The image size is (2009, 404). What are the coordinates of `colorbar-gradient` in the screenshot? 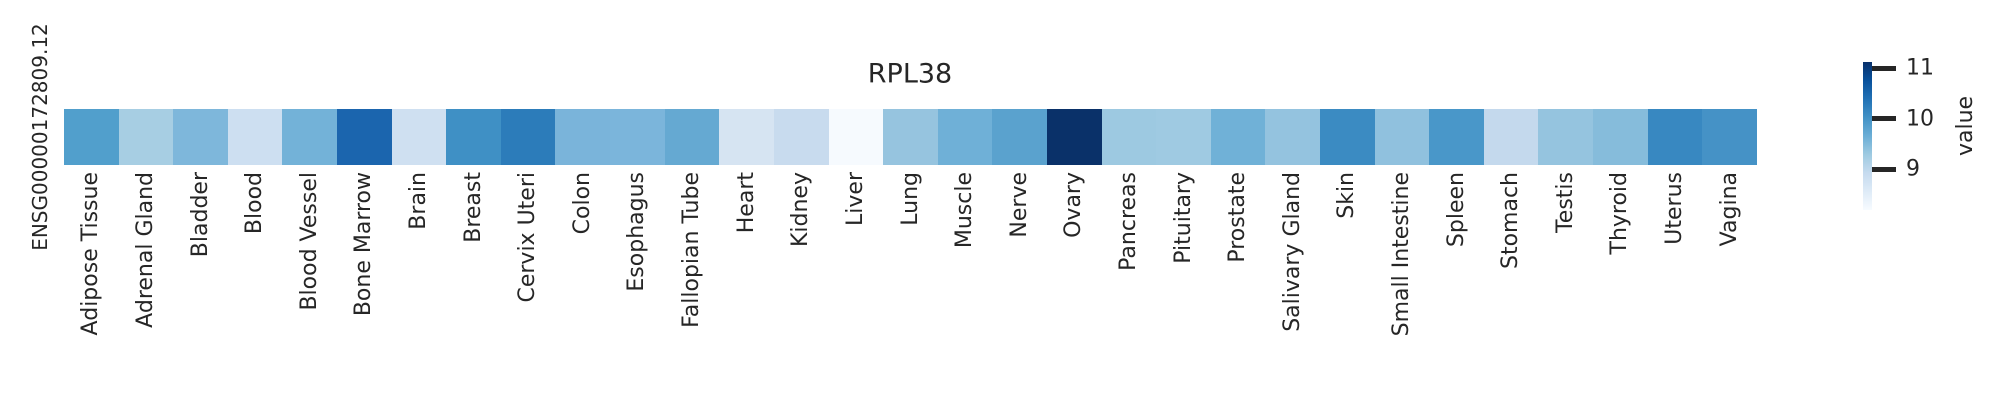 It's located at (1867, 136).